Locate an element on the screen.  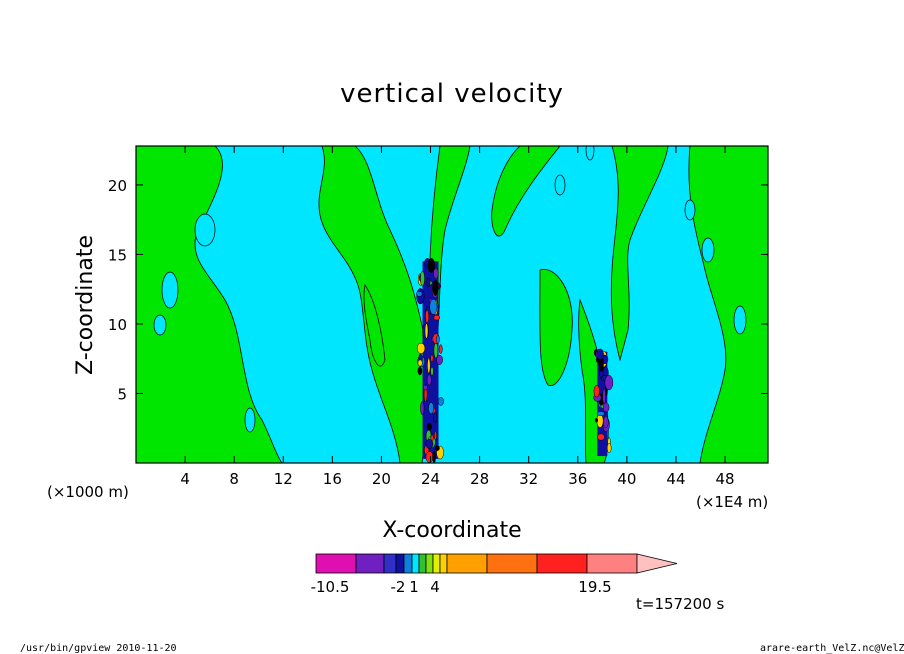
footer-right: arare-earth_VelZ.nc@VelZ is located at coordinates (832, 648).